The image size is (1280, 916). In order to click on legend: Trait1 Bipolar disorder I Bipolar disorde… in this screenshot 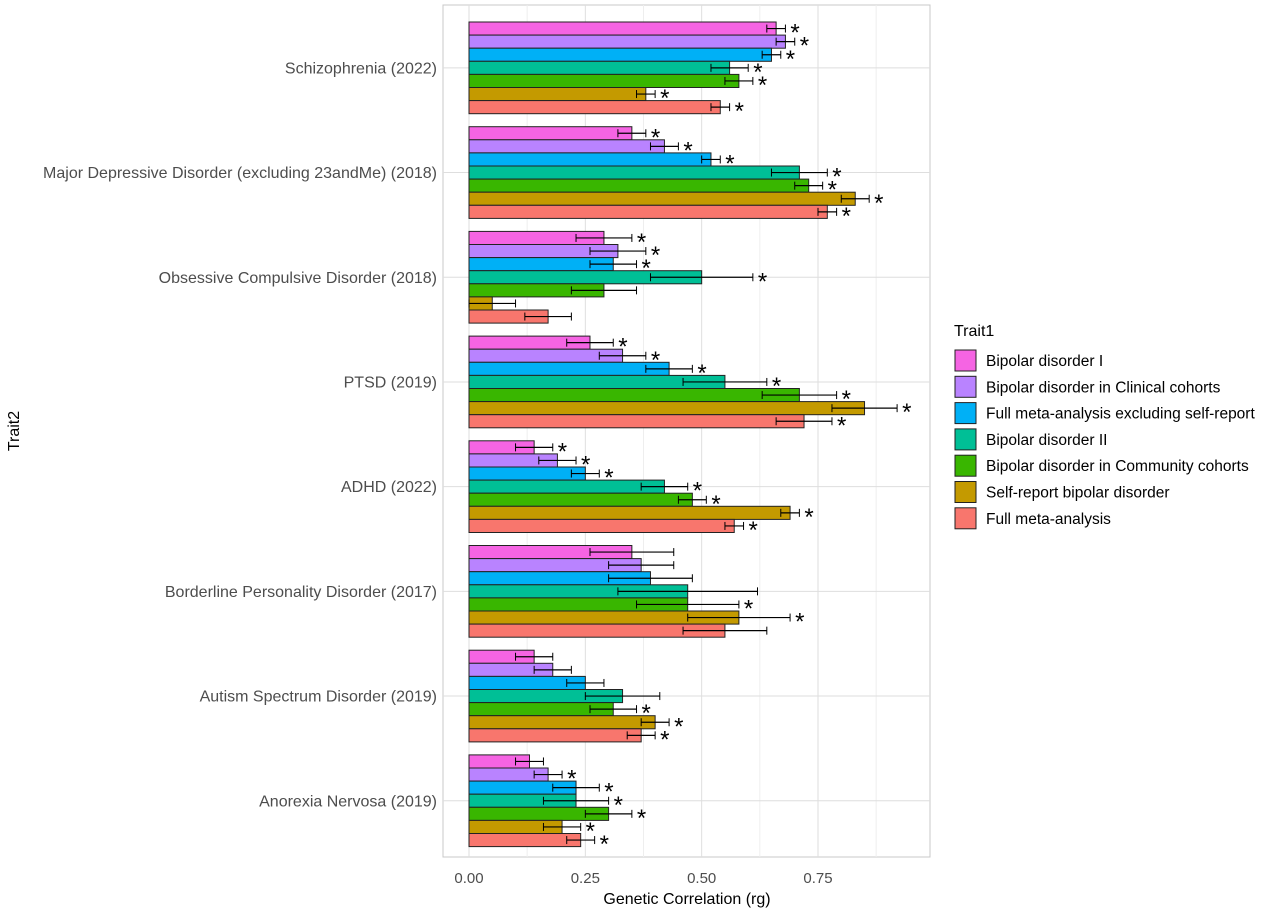, I will do `click(1104, 426)`.